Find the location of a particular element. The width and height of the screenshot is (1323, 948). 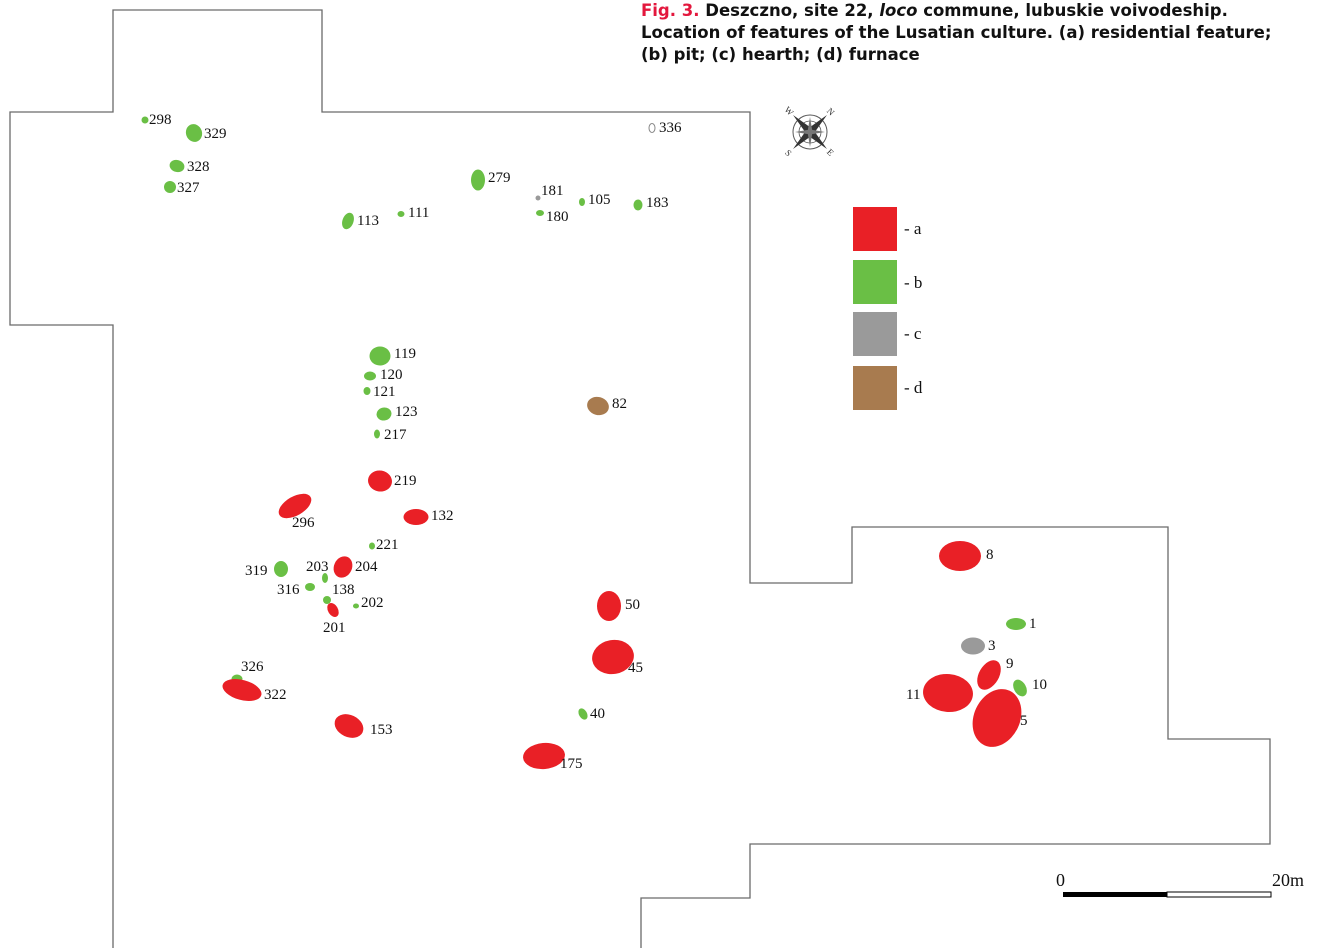

legend-label-c: - c is located at coordinates (913, 333).